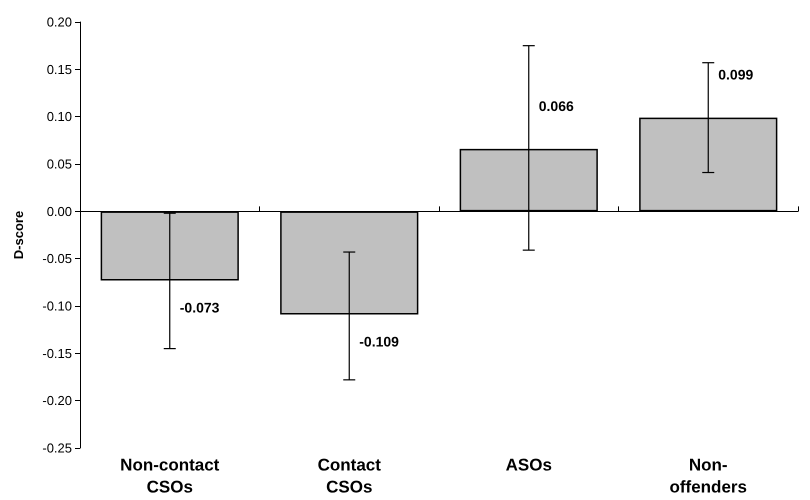 This screenshot has height=500, width=810. Describe the element at coordinates (379, 342) in the screenshot. I see `data-label: -0.109` at that location.